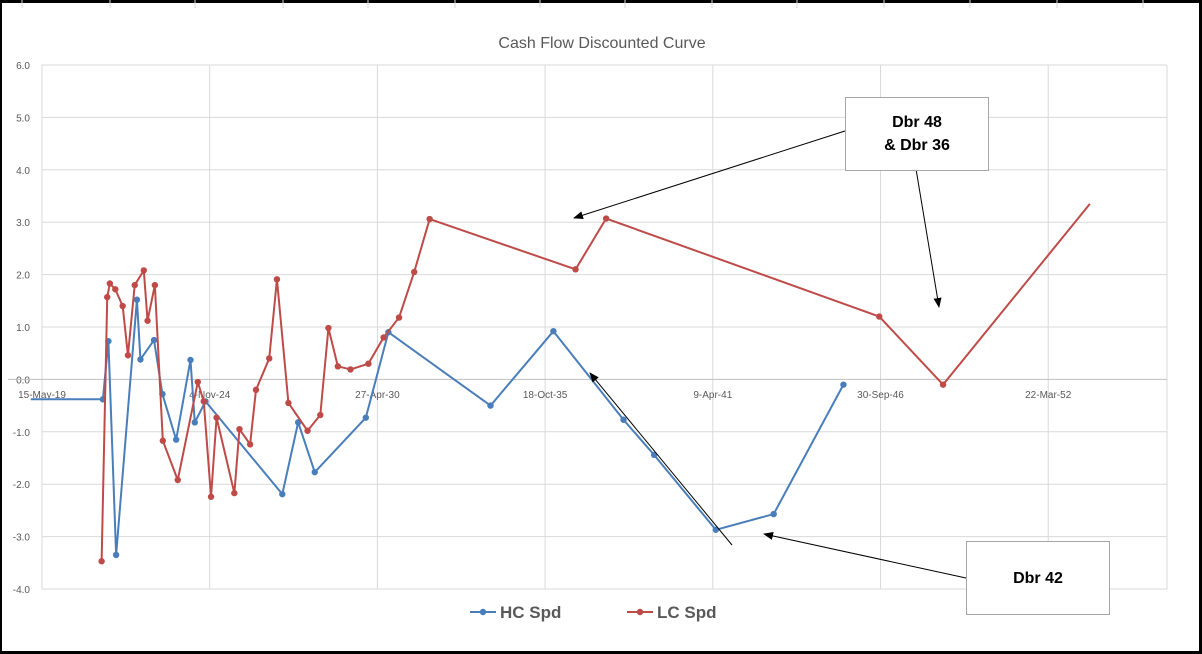 The width and height of the screenshot is (1202, 654). Describe the element at coordinates (917, 145) in the screenshot. I see `annotation-line-2: & Dbr 36` at that location.